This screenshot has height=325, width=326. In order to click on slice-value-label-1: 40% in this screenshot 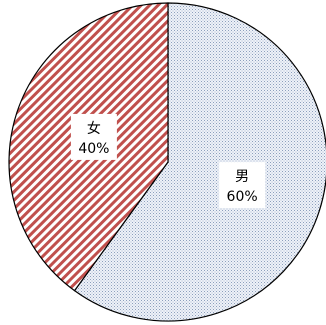, I will do `click(93, 149)`.